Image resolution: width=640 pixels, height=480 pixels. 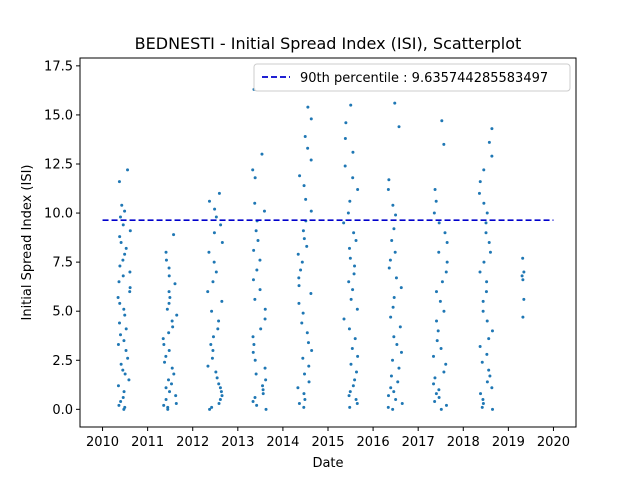 I want to click on x-tick-label: 2011, so click(x=147, y=442).